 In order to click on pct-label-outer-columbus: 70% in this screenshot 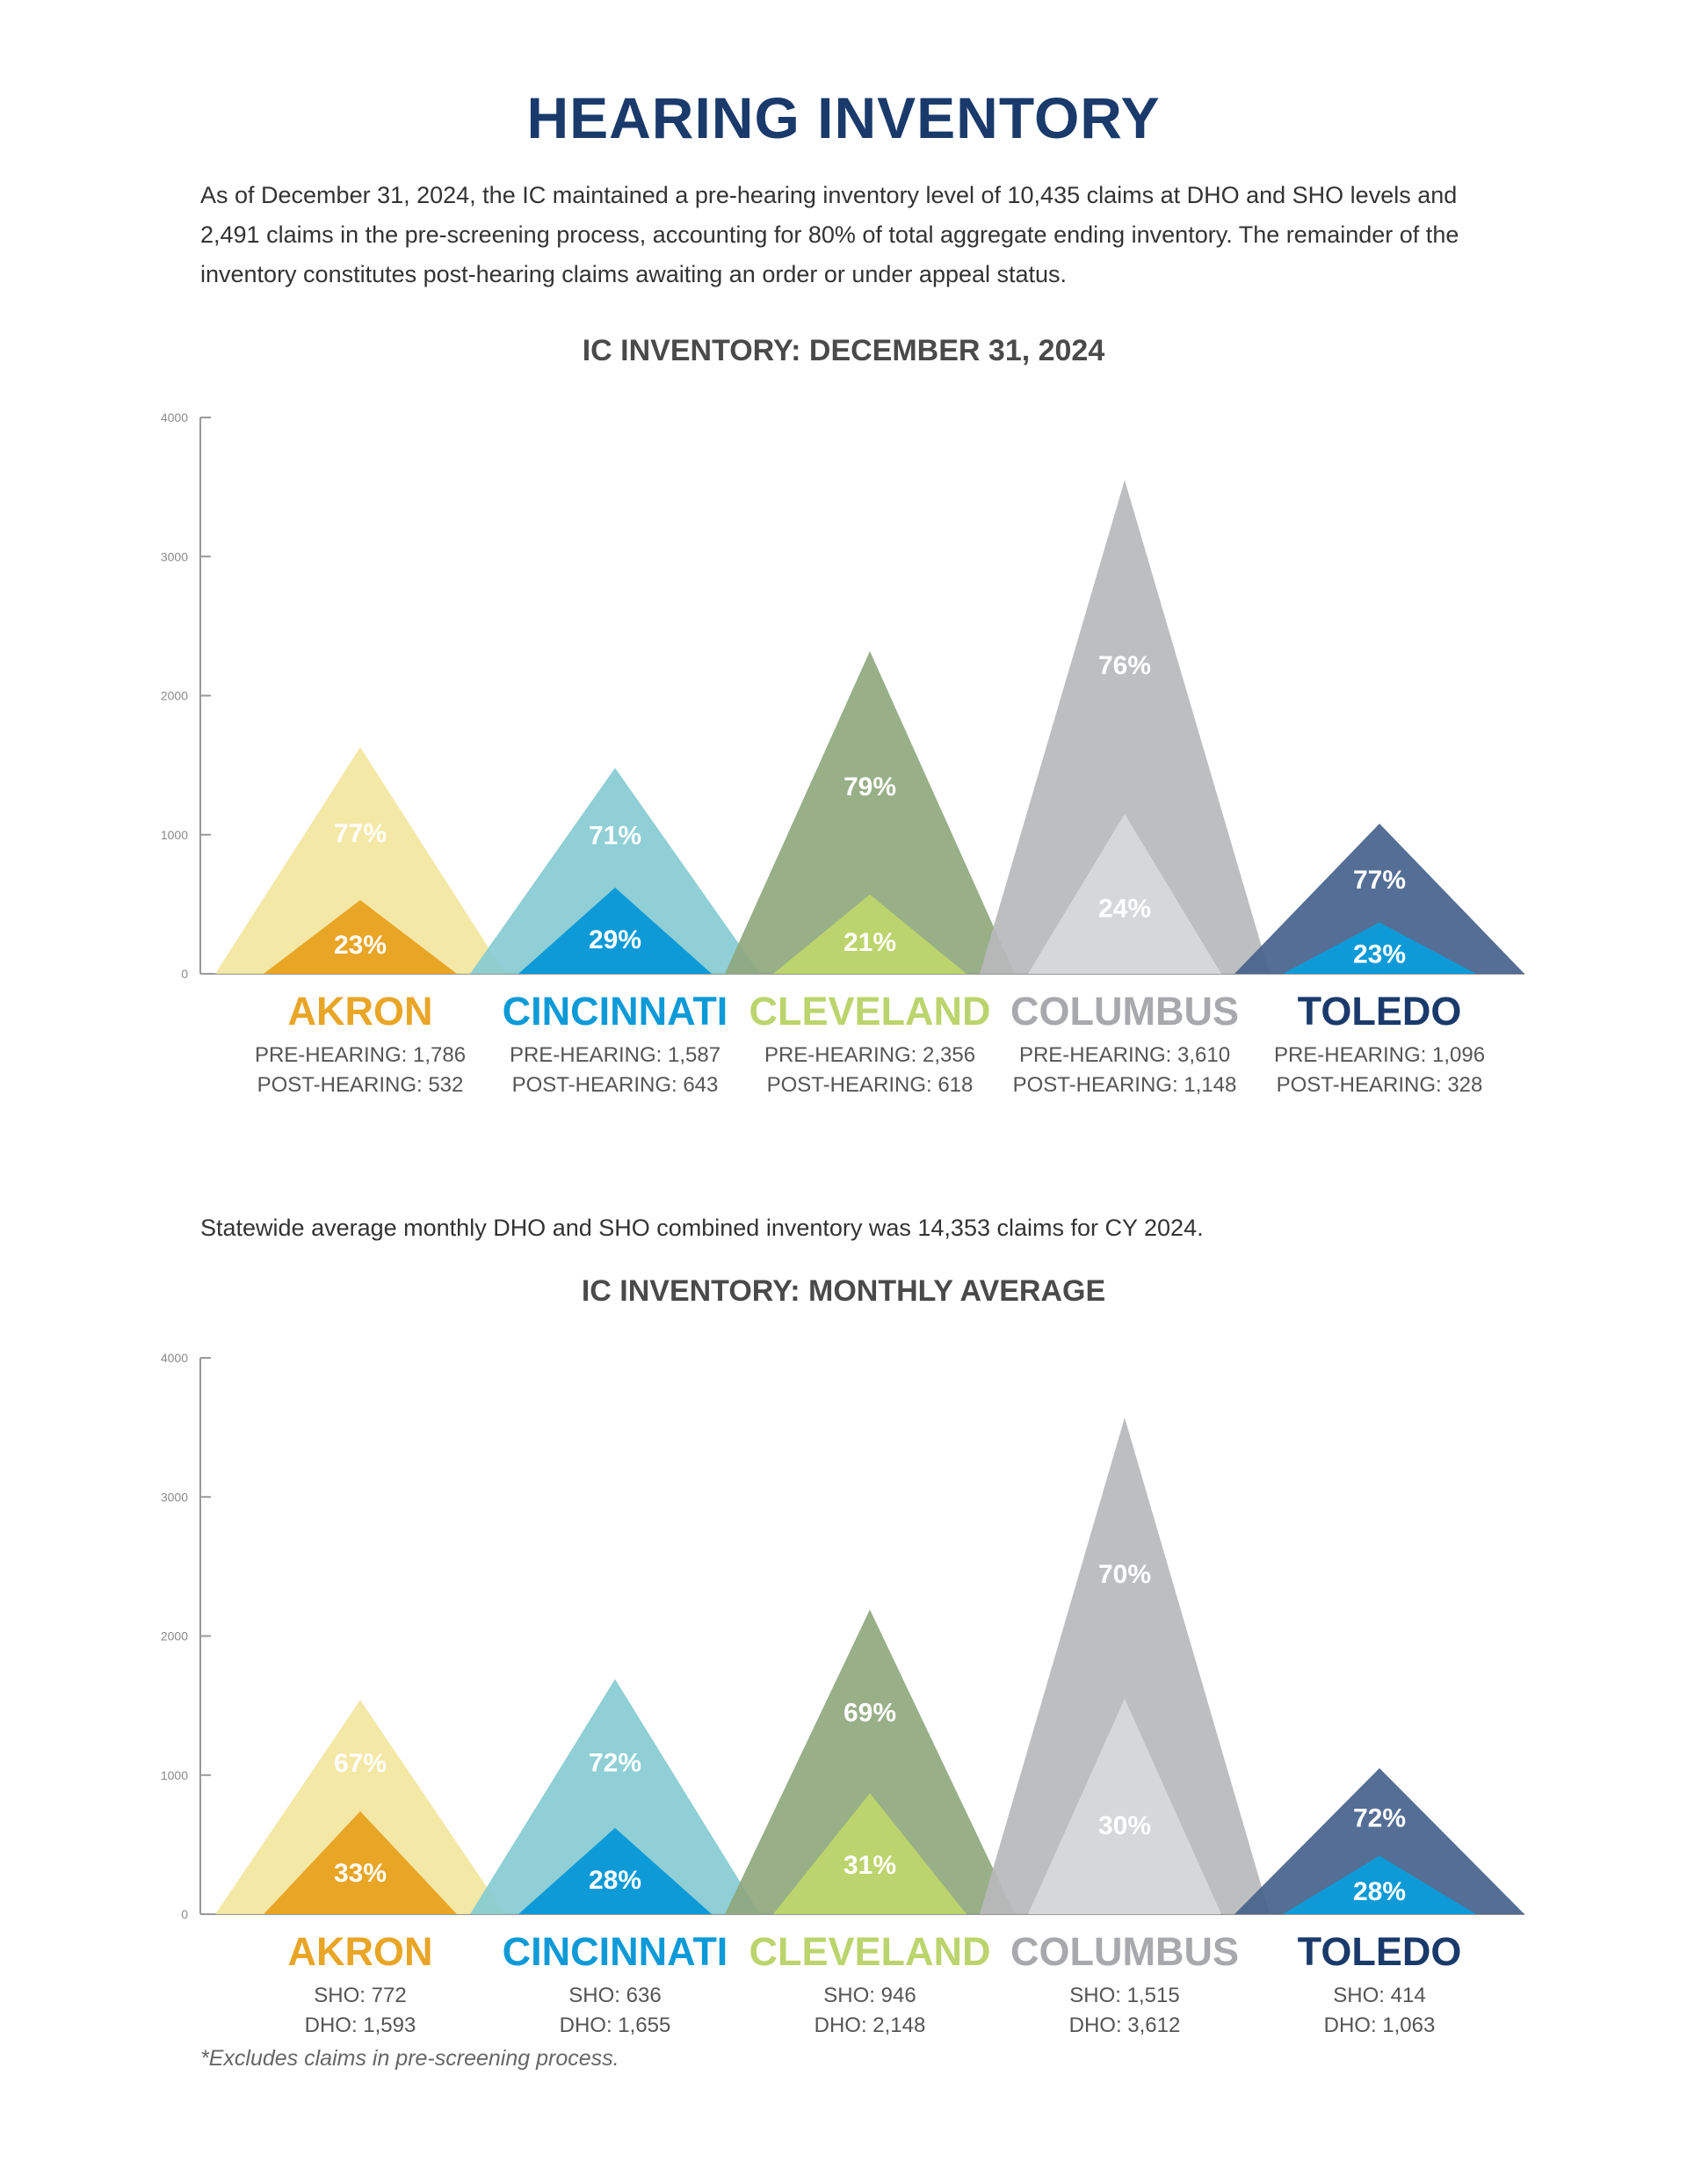, I will do `click(1124, 1574)`.